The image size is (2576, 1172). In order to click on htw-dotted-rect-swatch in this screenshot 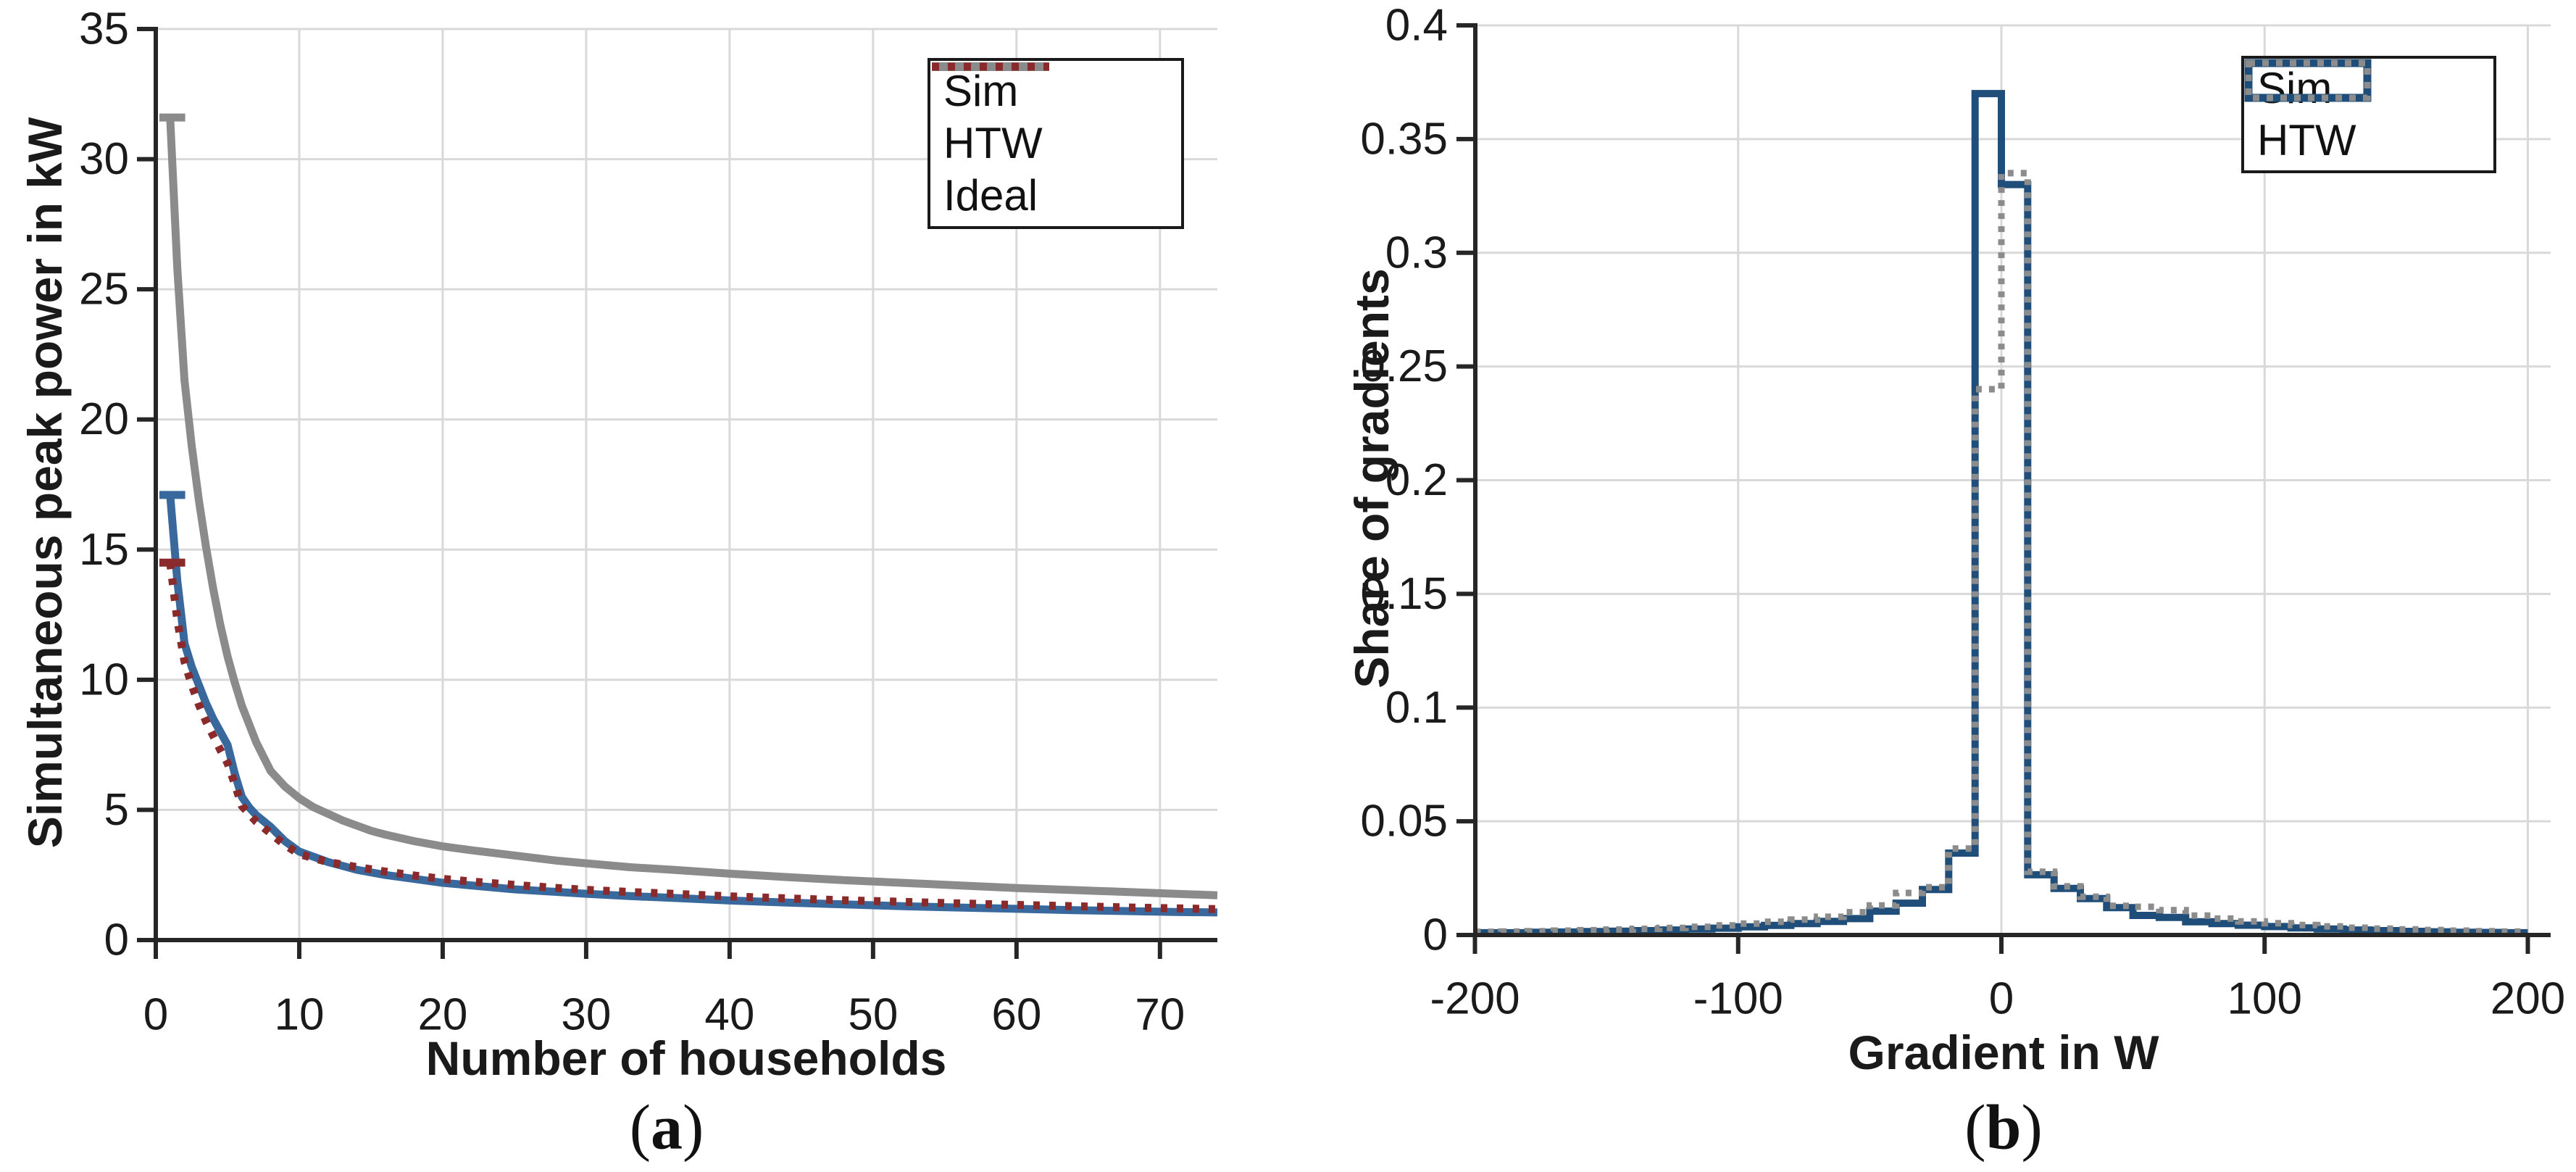, I will do `click(2308, 80)`.